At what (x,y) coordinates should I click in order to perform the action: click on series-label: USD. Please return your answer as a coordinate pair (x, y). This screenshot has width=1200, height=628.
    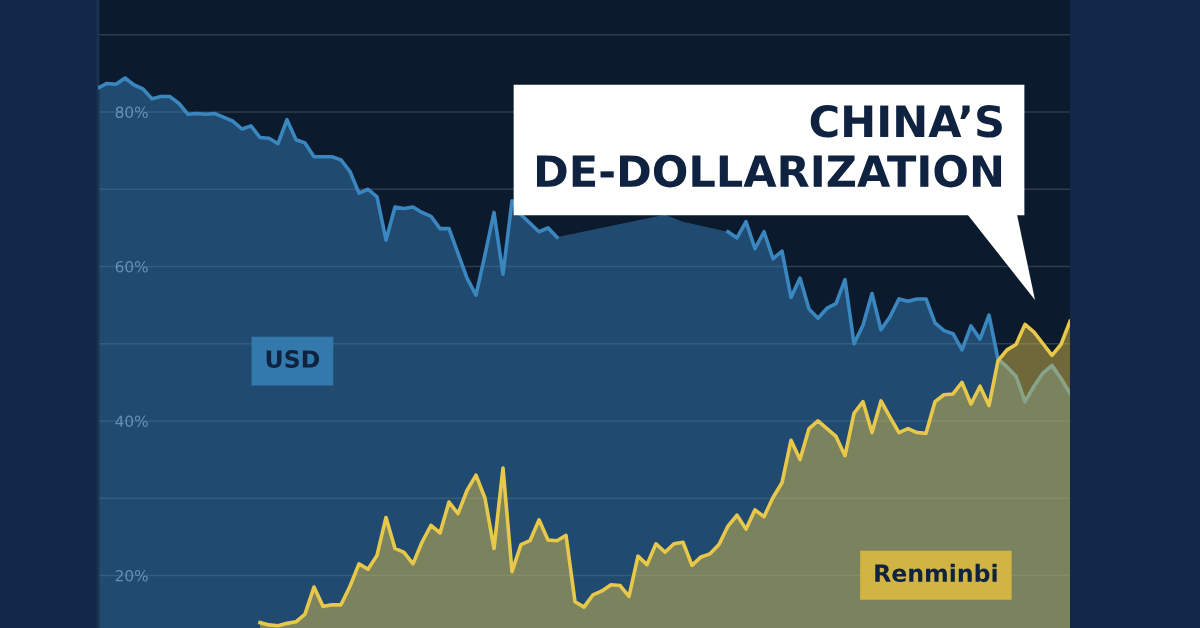
    Looking at the image, I should click on (293, 359).